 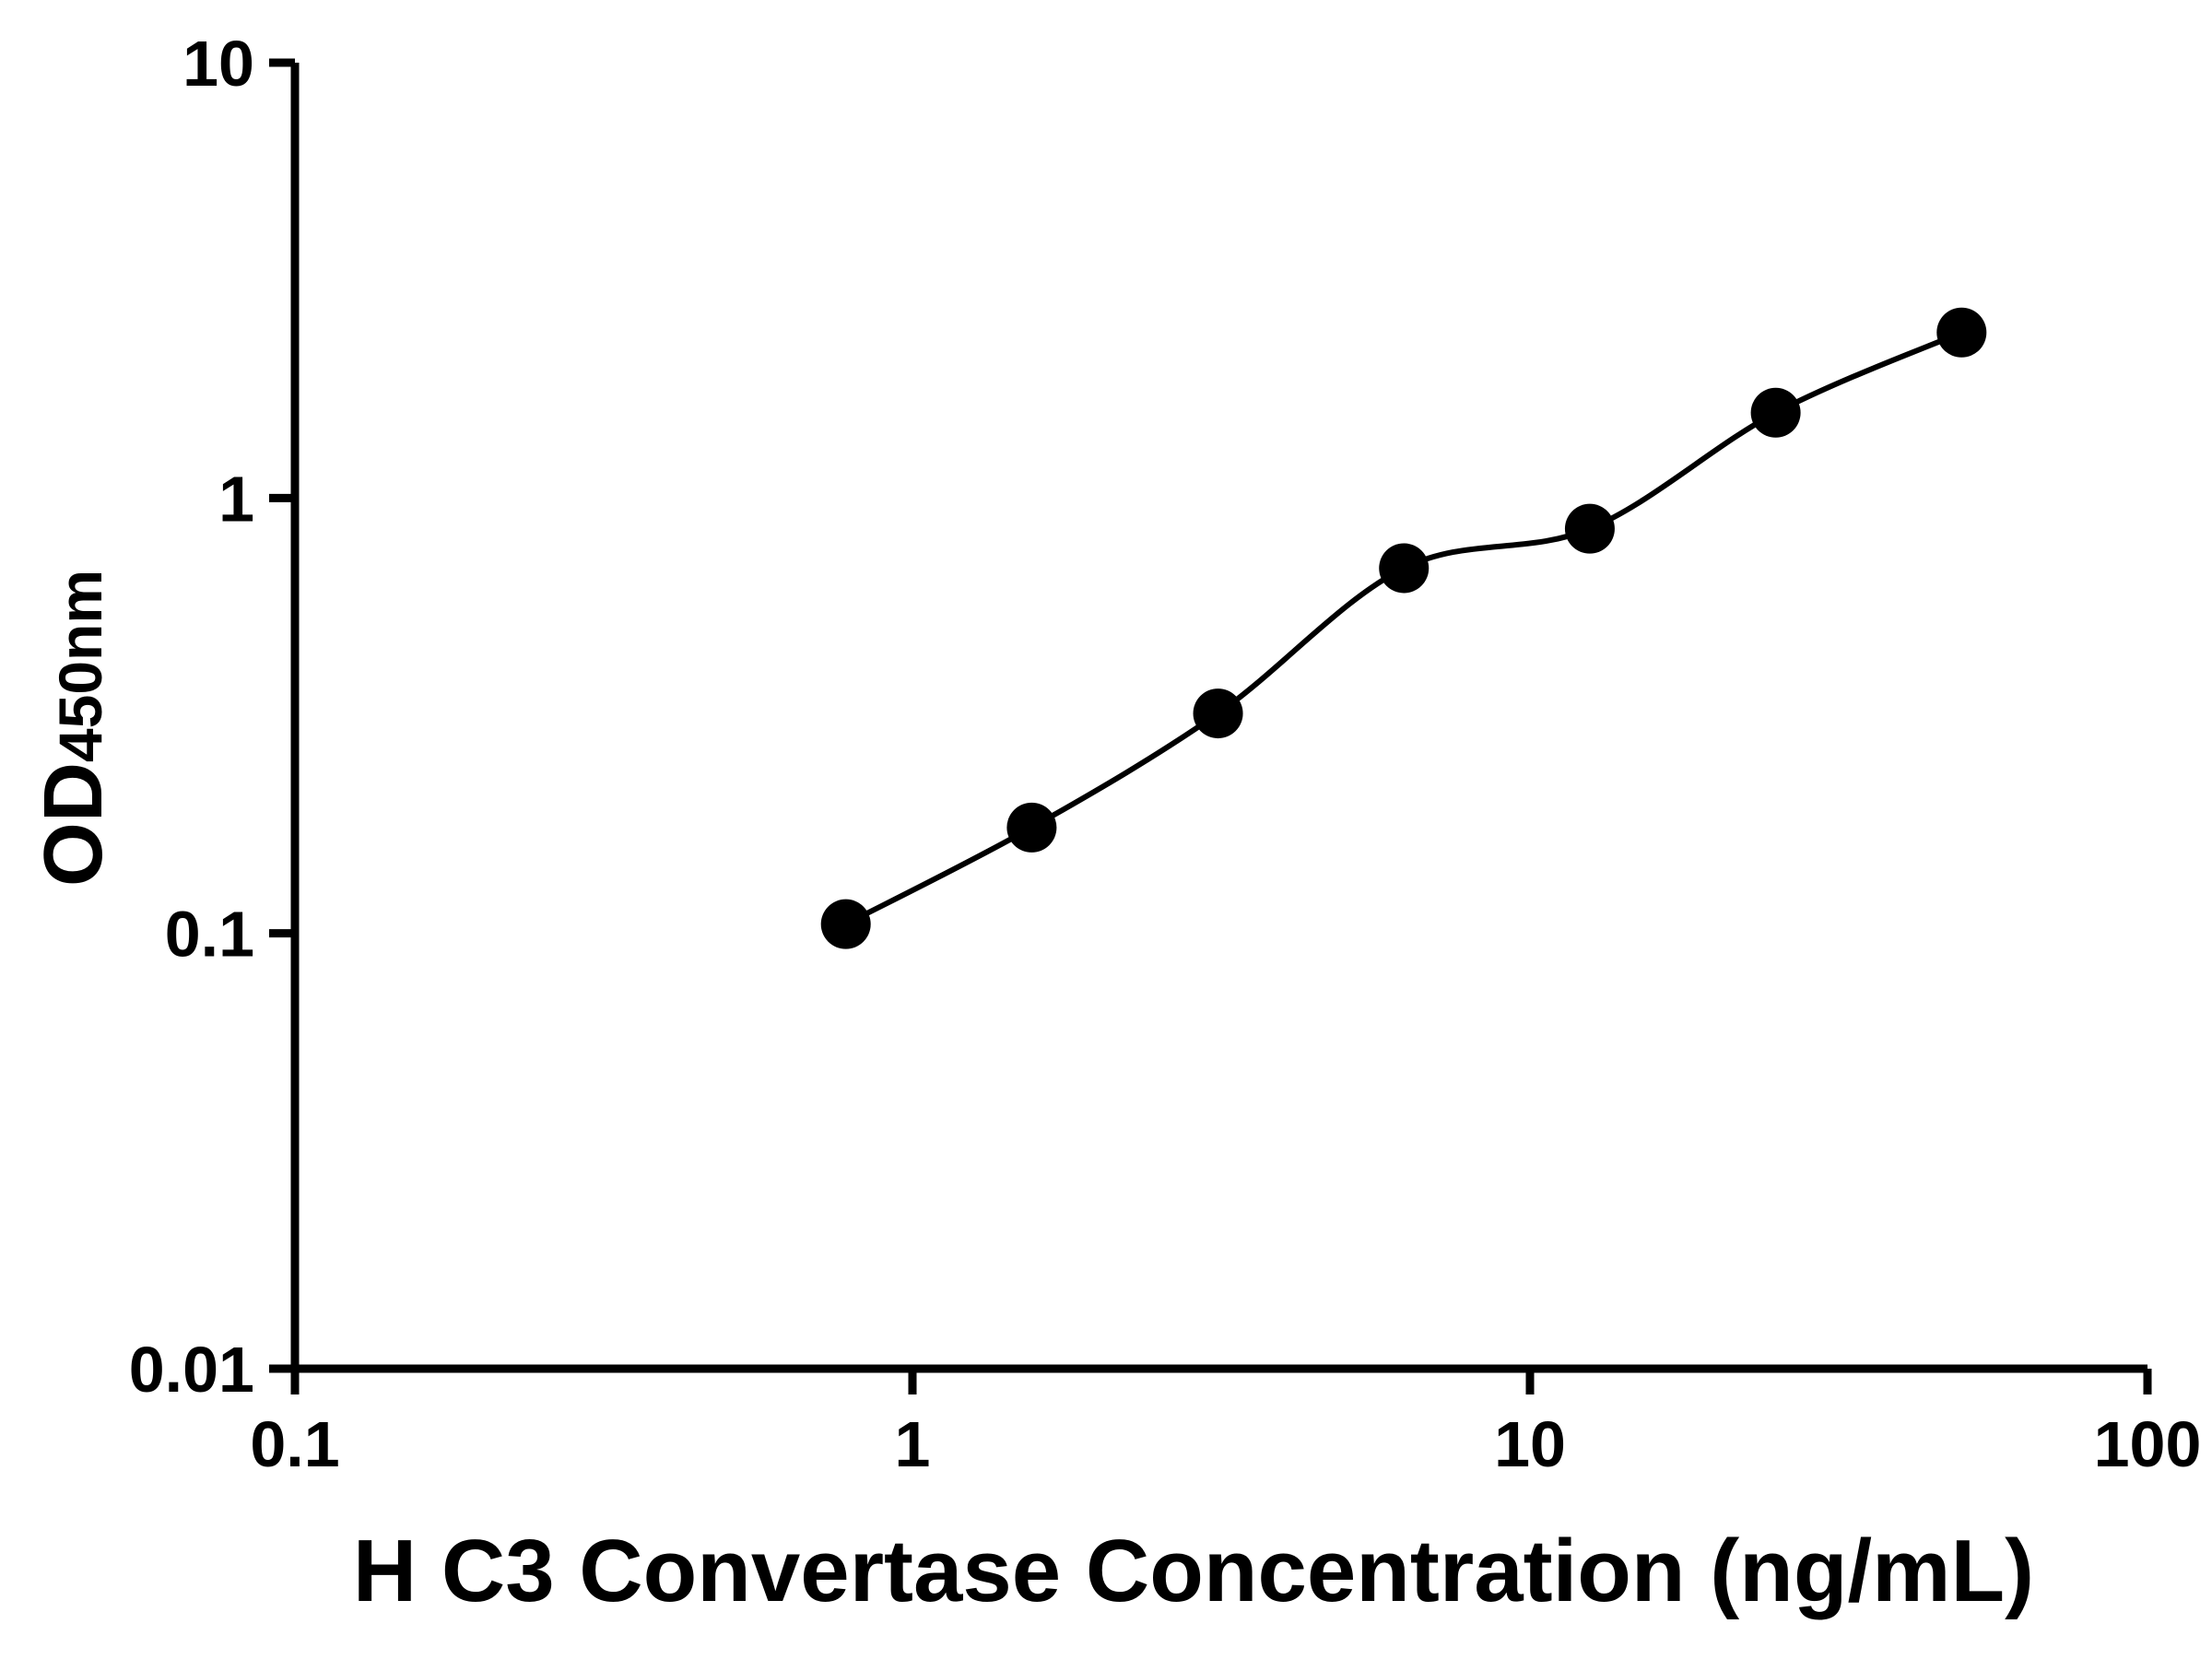 I want to click on y-axis-title-main: OD, so click(x=74, y=825).